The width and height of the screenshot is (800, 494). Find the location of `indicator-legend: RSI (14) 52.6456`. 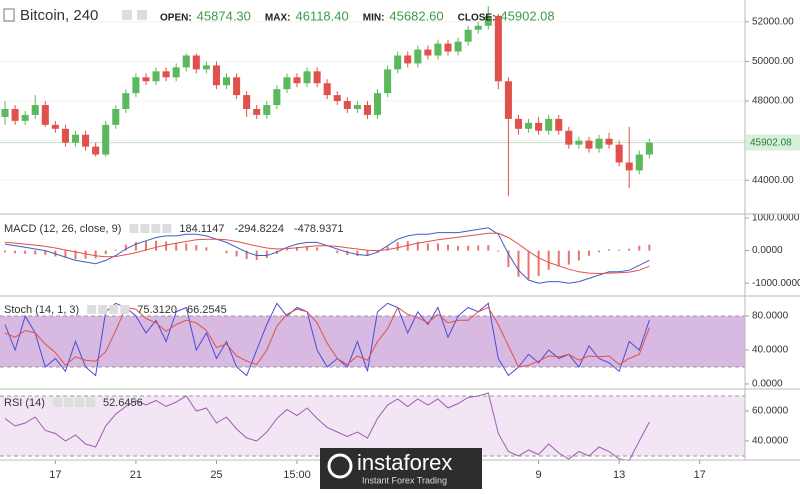

indicator-legend: RSI (14) 52.6456 is located at coordinates (73, 403).